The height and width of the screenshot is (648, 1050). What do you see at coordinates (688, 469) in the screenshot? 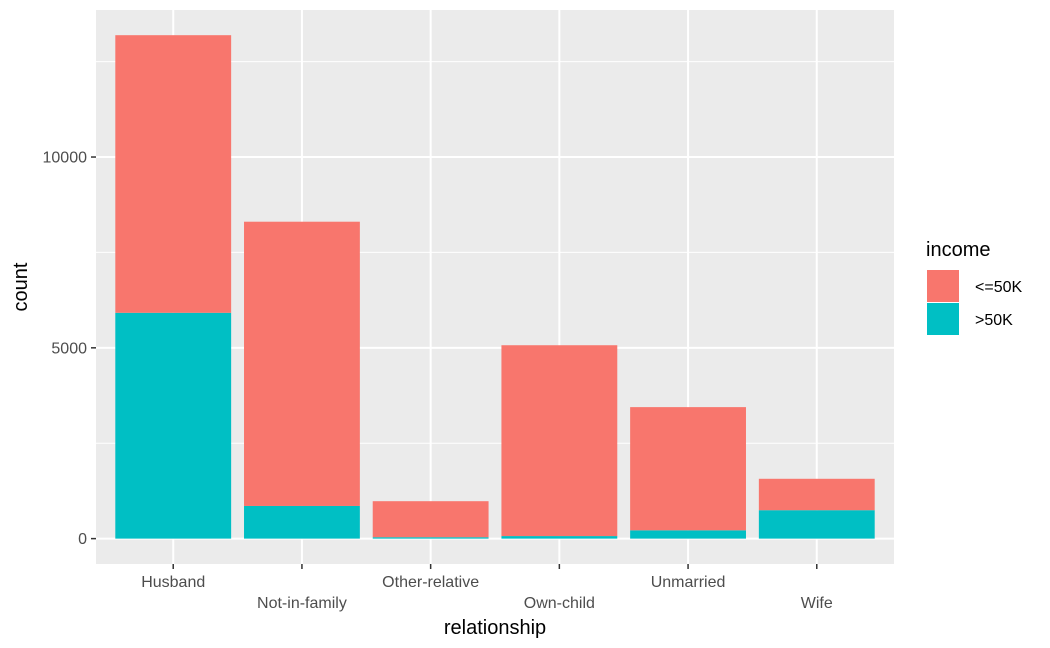
I see `bar-unmarried-le50k` at bounding box center [688, 469].